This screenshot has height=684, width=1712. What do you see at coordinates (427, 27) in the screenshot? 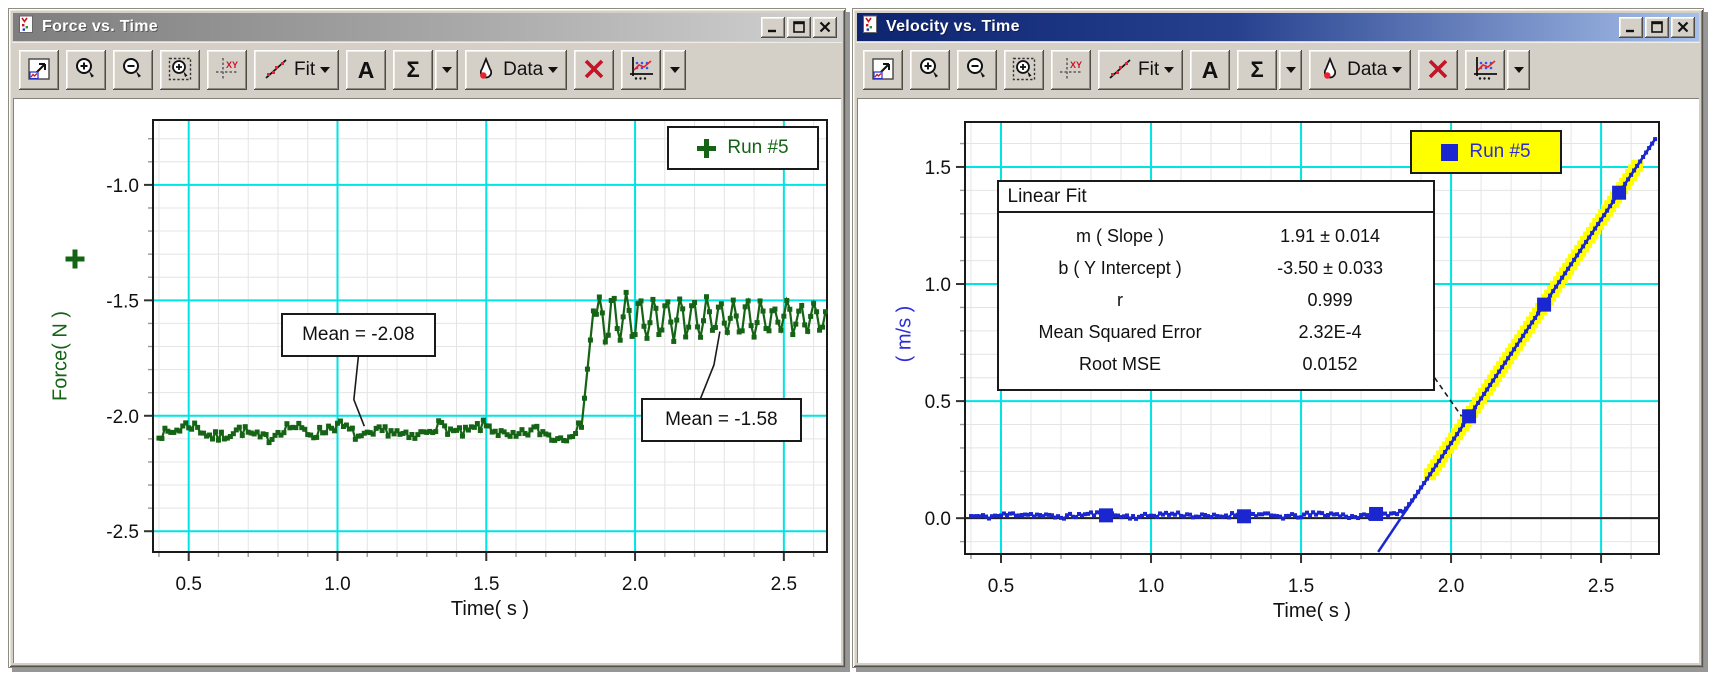
I see `titlebar-force: Force vs. Time` at bounding box center [427, 27].